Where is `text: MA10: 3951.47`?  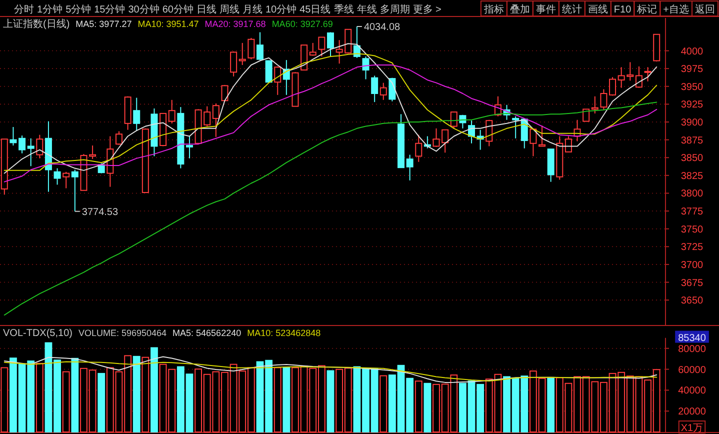 text: MA10: 3951.47 is located at coordinates (168, 24).